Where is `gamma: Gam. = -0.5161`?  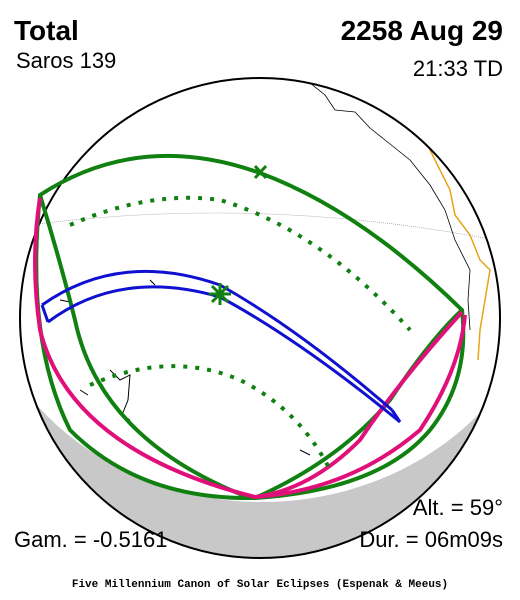
gamma: Gam. = -0.5161 is located at coordinates (90, 539).